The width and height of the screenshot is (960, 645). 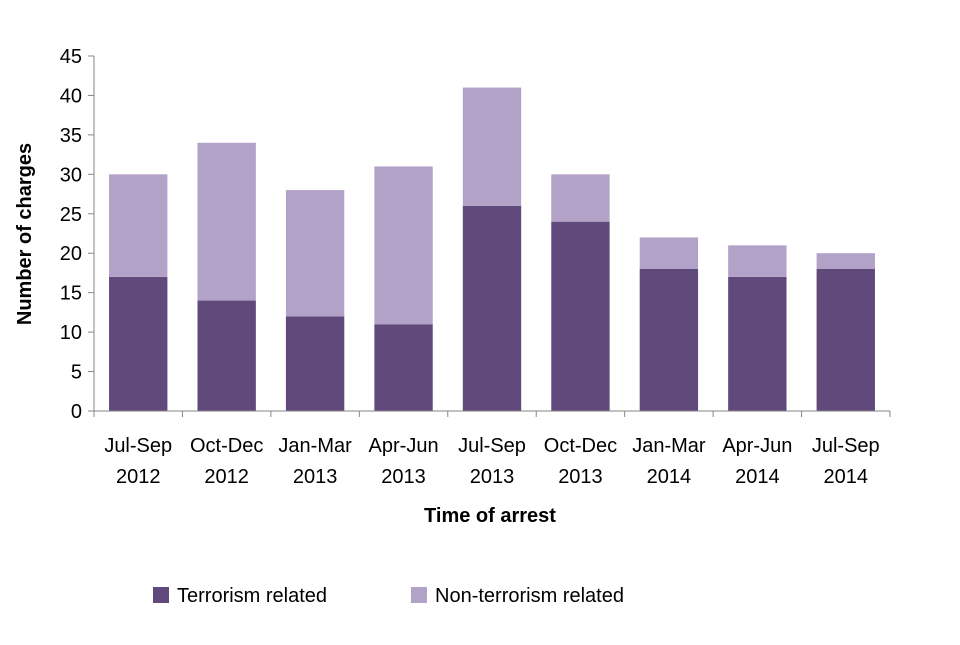 What do you see at coordinates (76, 412) in the screenshot?
I see `y-tick-label: 0` at bounding box center [76, 412].